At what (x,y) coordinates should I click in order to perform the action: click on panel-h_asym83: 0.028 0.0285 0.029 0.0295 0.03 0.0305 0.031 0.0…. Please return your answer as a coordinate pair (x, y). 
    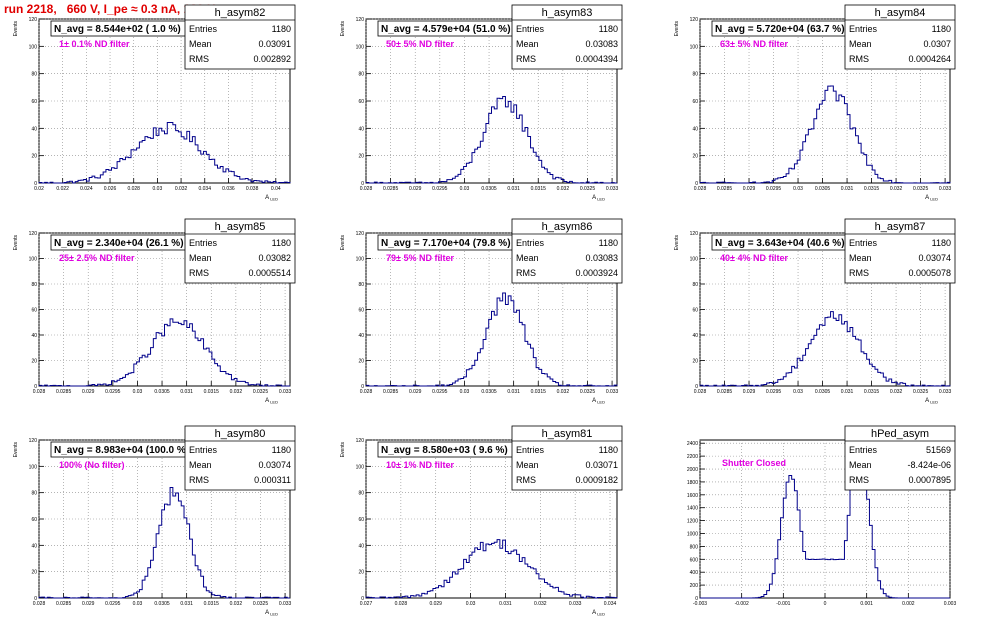
    Looking at the image, I should click on (481, 103).